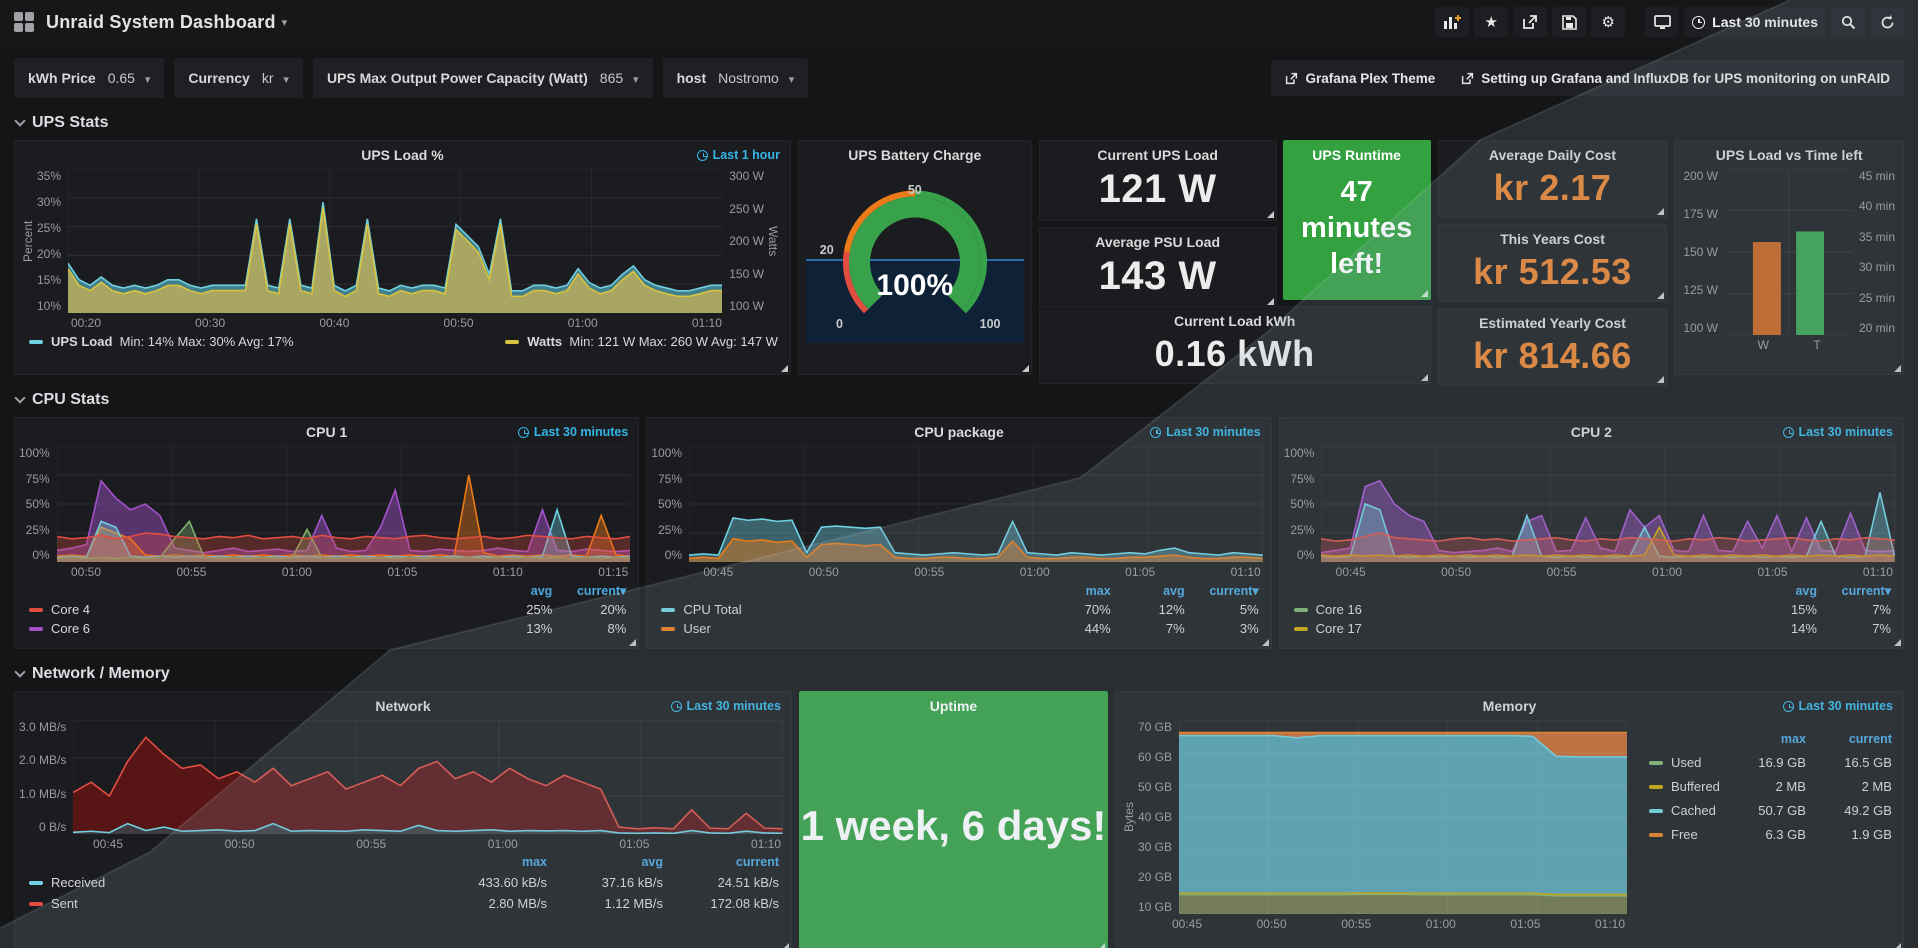 This screenshot has width=1918, height=948. I want to click on legend-item: Core 17, so click(1518, 628).